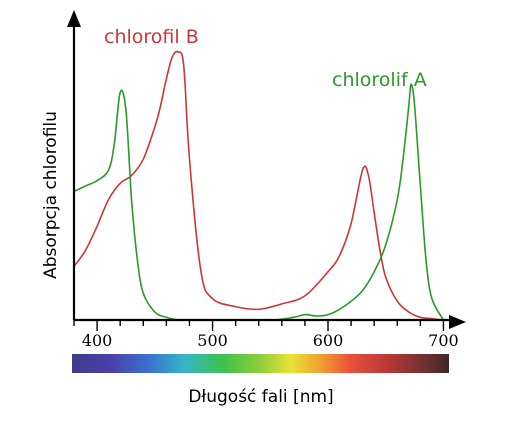 Image resolution: width=512 pixels, height=423 pixels. What do you see at coordinates (457, 322) in the screenshot?
I see `x-axis-arrow` at bounding box center [457, 322].